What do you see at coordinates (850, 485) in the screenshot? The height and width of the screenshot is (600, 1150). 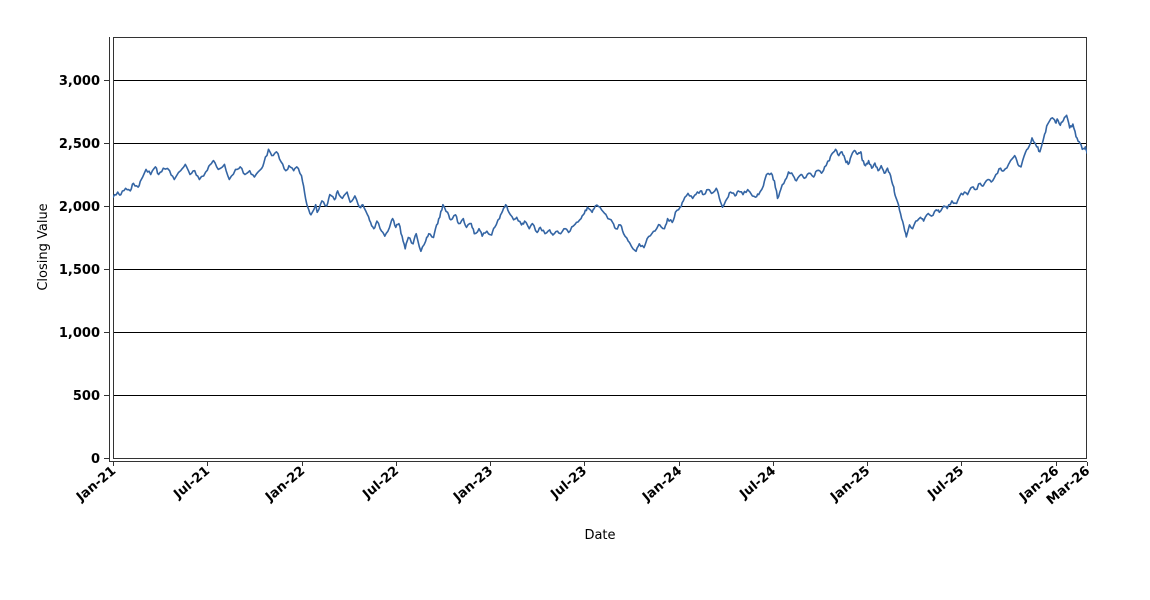 I see `x-tick-label: Jan-25` at bounding box center [850, 485].